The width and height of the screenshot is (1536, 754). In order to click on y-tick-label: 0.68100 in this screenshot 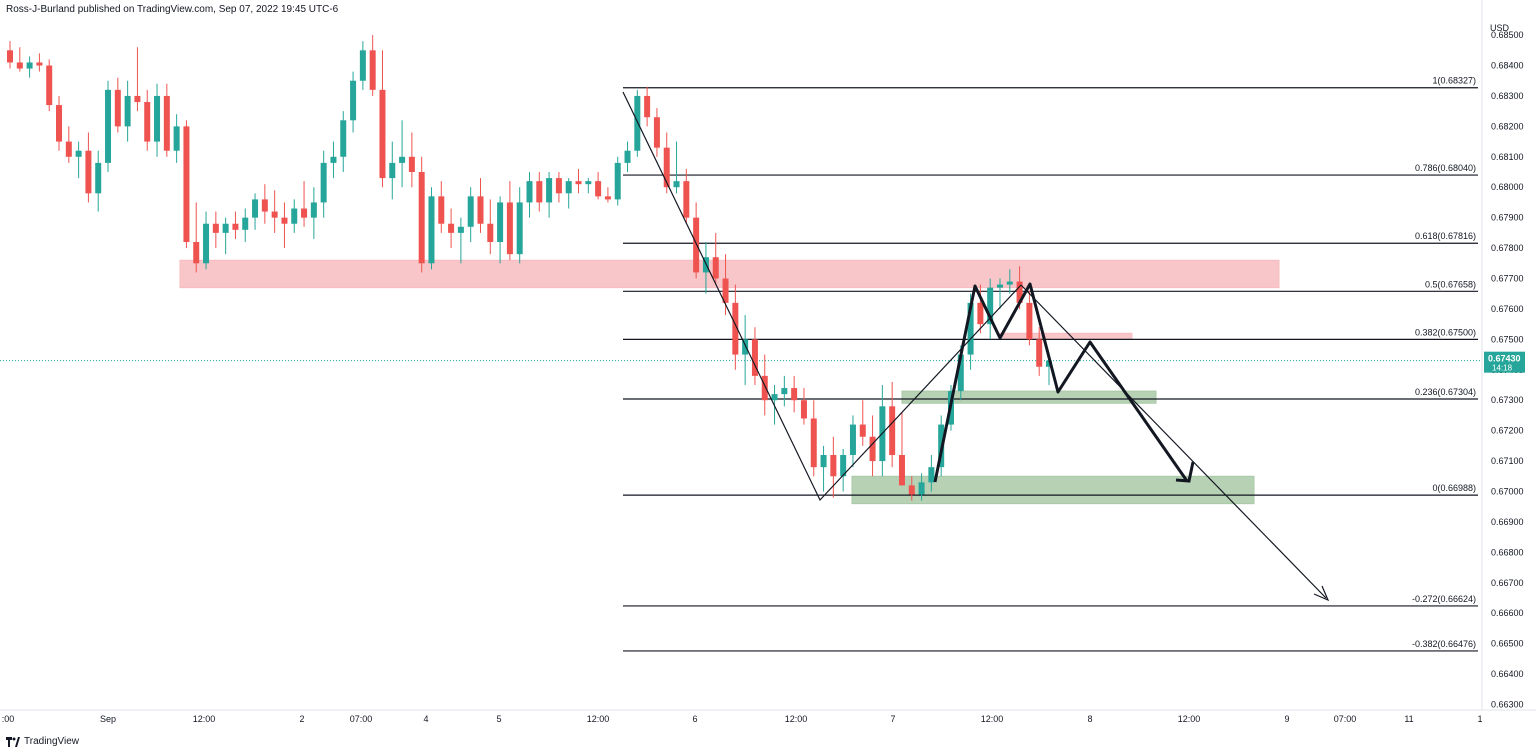, I will do `click(1507, 157)`.